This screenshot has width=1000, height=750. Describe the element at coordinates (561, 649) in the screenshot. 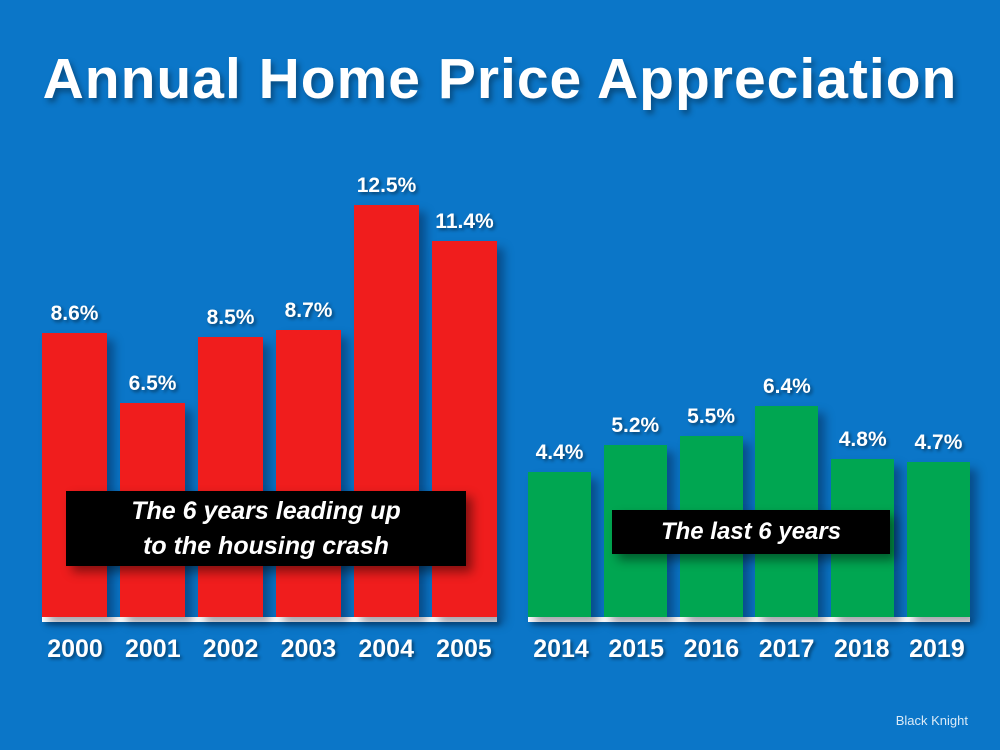

I see `year-label-2014: 2014` at that location.